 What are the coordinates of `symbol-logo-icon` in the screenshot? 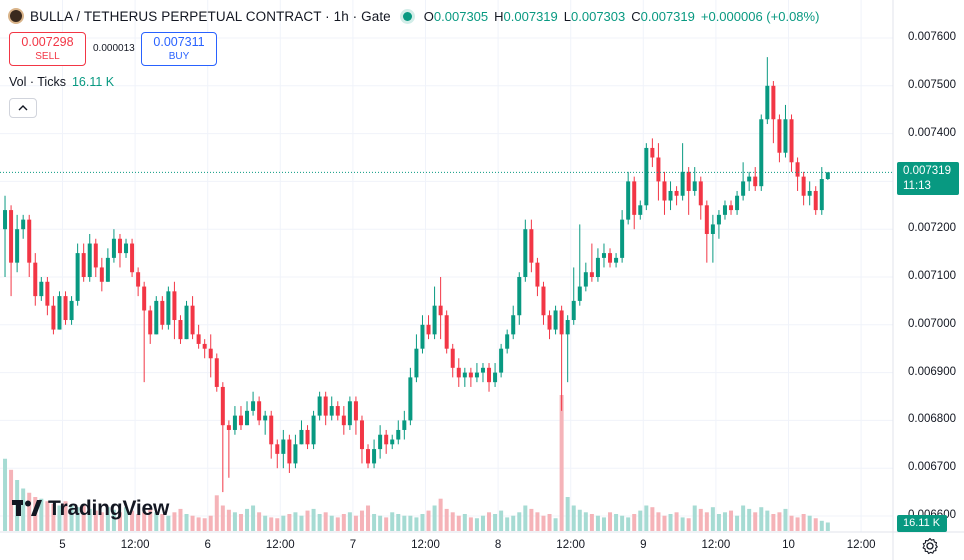 It's located at (16, 16).